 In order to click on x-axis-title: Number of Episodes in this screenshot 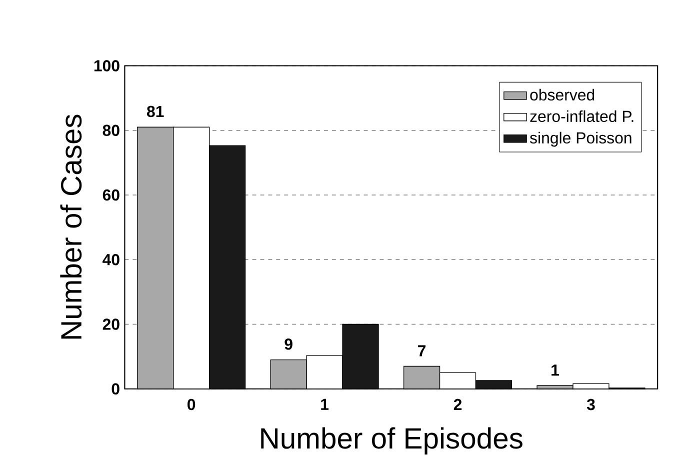, I will do `click(391, 440)`.